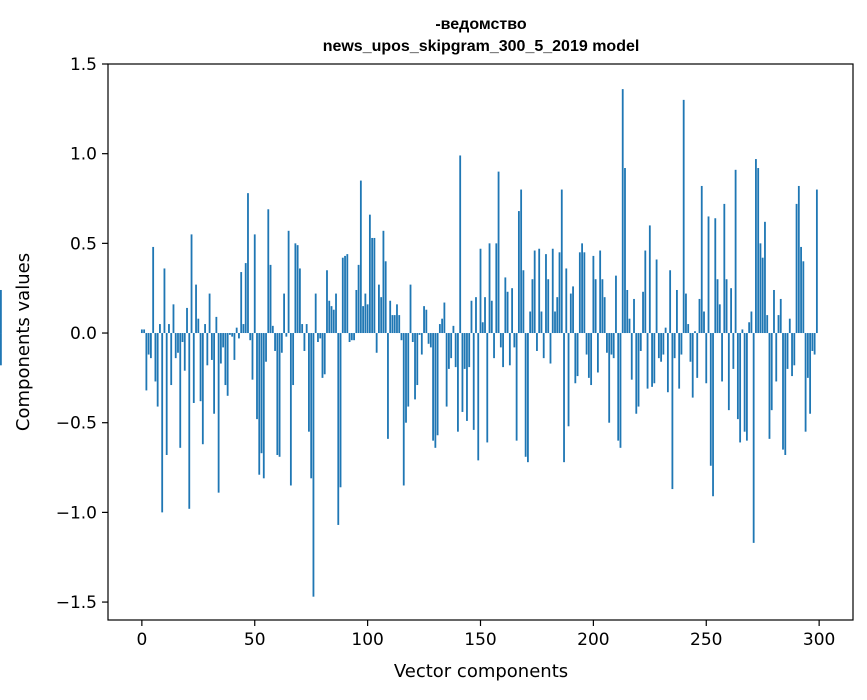 The height and width of the screenshot is (700, 867). I want to click on x-tick-label: 100, so click(367, 640).